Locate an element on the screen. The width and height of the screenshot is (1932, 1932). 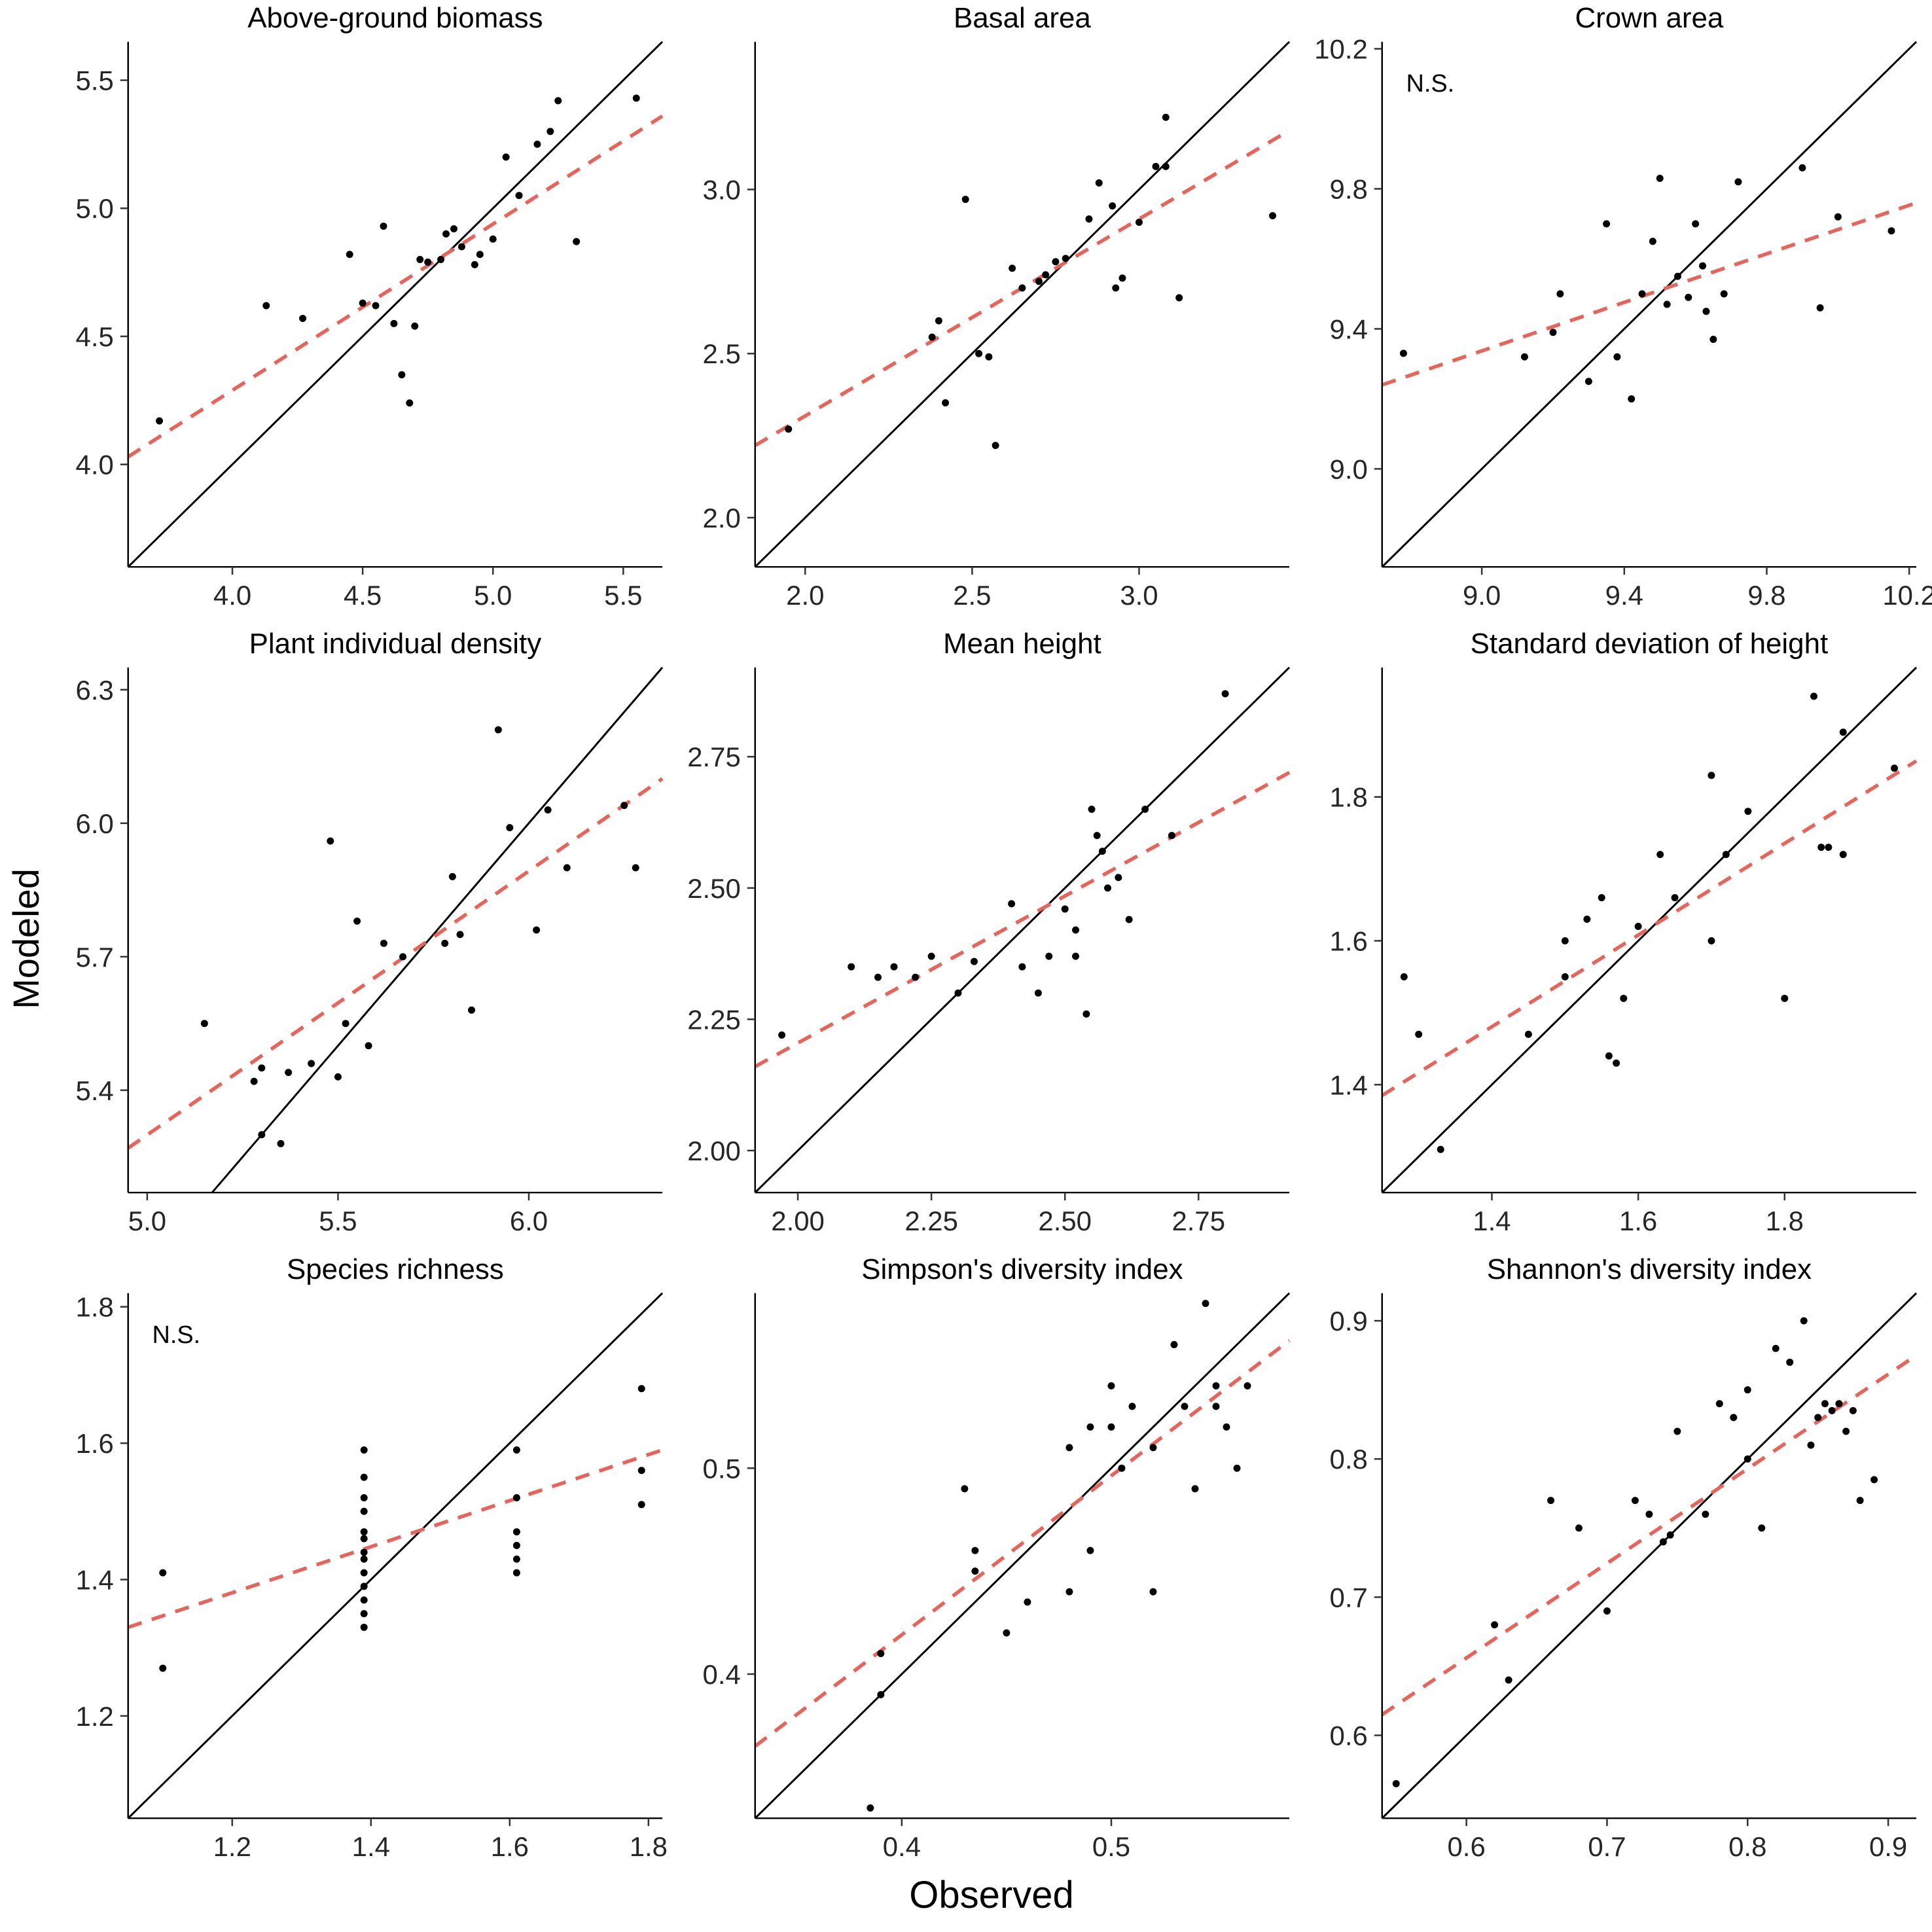
scatter-panel: Basal area 2.0 2.5 3.0 2.0 2.5 3.0 is located at coordinates (991, 313).